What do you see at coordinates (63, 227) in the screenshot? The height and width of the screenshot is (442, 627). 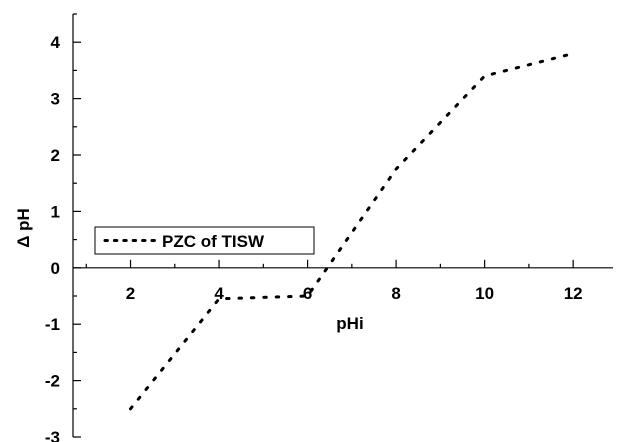 I see `y-ticks: -3 -2 -1 0 1 2 3 4` at bounding box center [63, 227].